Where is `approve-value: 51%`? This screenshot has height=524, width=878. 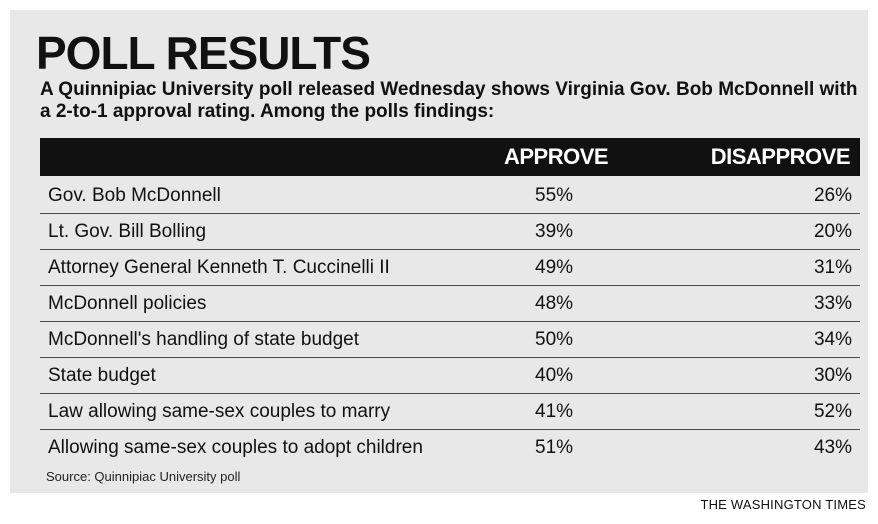 approve-value: 51% is located at coordinates (554, 447).